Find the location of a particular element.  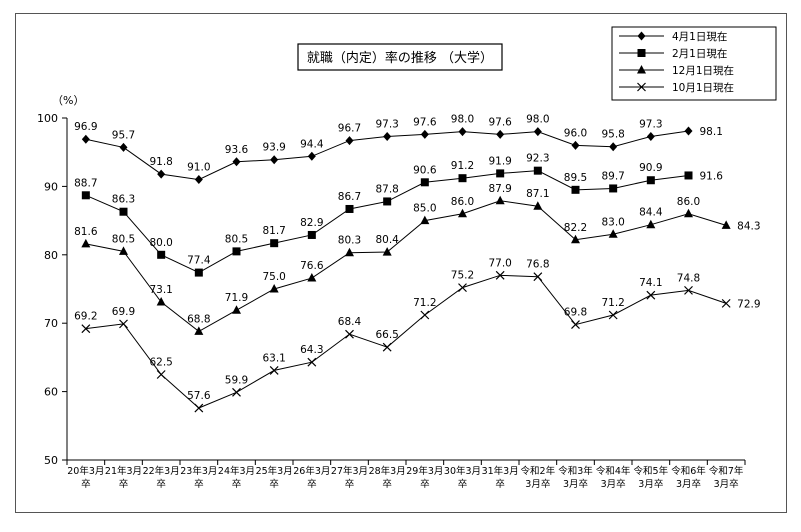

data-label: 83.0 is located at coordinates (612, 222).